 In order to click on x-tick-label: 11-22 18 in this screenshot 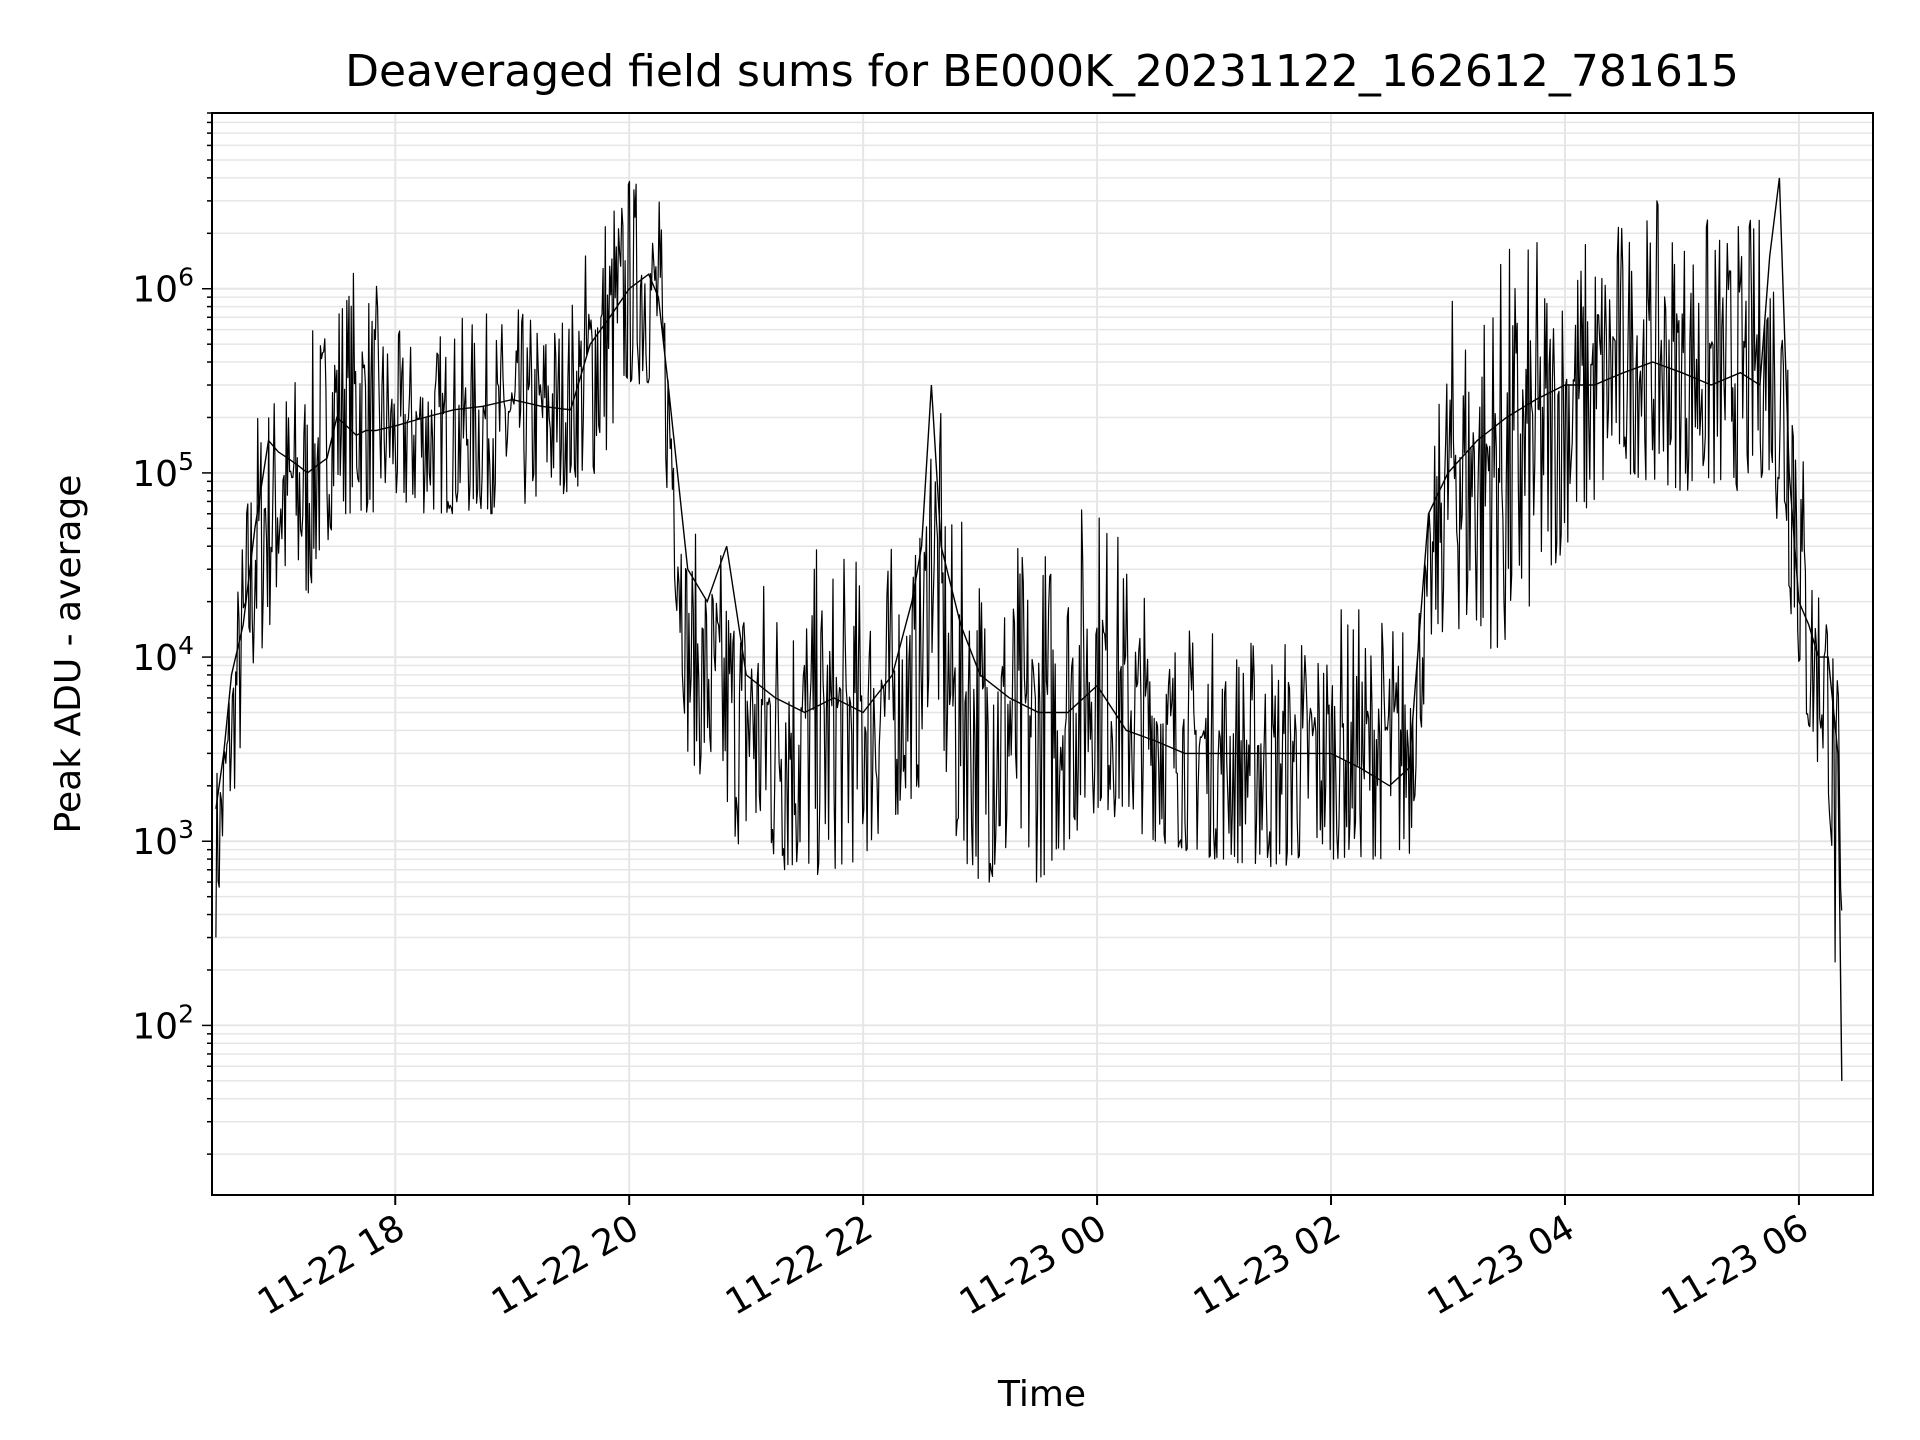, I will do `click(331, 1265)`.